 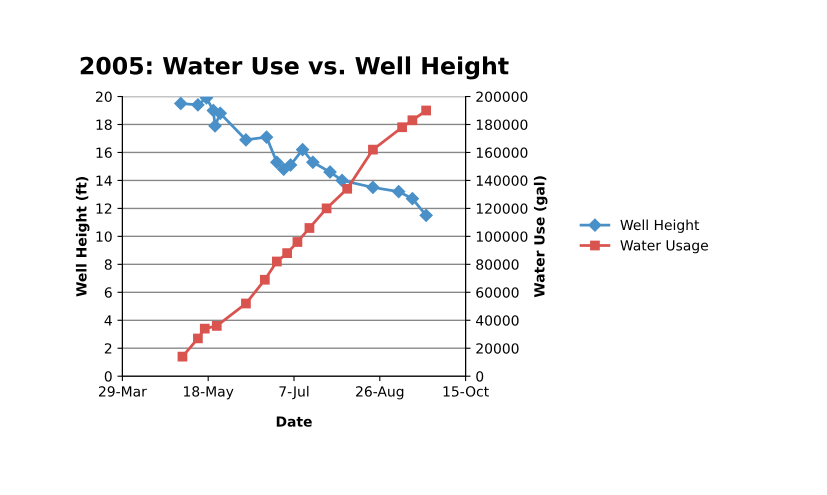 I want to click on y-tick-label: 14, so click(x=104, y=181).